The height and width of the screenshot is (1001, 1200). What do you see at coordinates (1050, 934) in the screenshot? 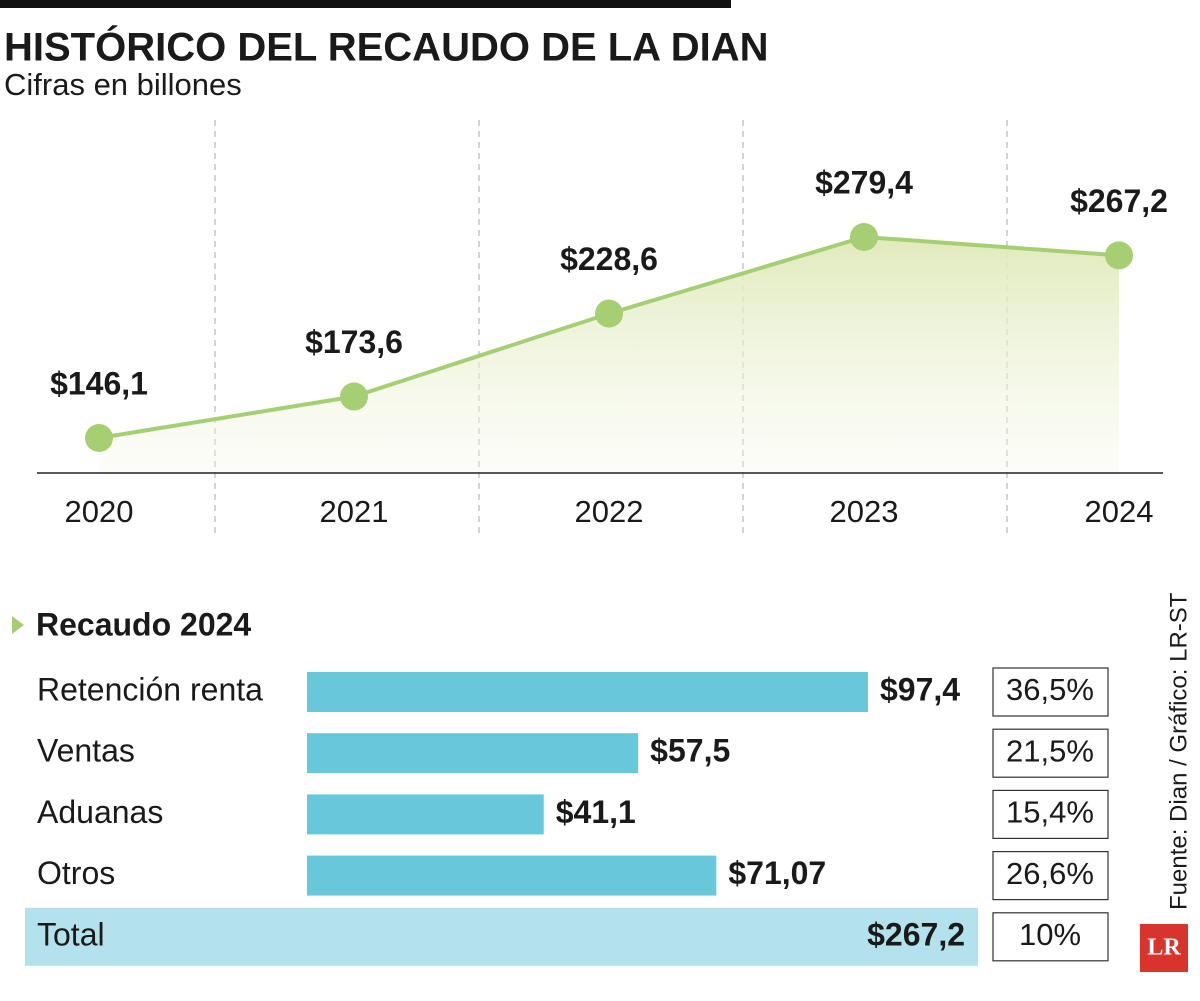
I see `share-label: 10%` at bounding box center [1050, 934].